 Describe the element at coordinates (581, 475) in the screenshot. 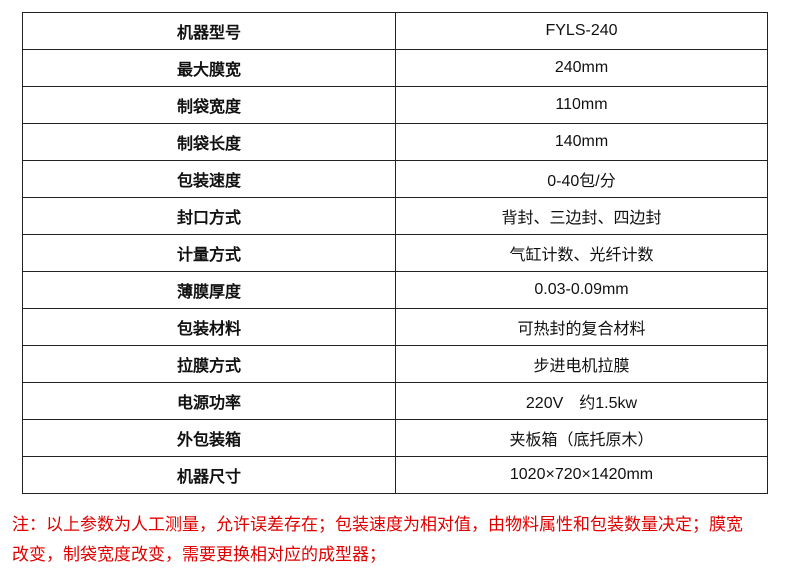

I see `param-value: 1020×720×1420mm` at that location.